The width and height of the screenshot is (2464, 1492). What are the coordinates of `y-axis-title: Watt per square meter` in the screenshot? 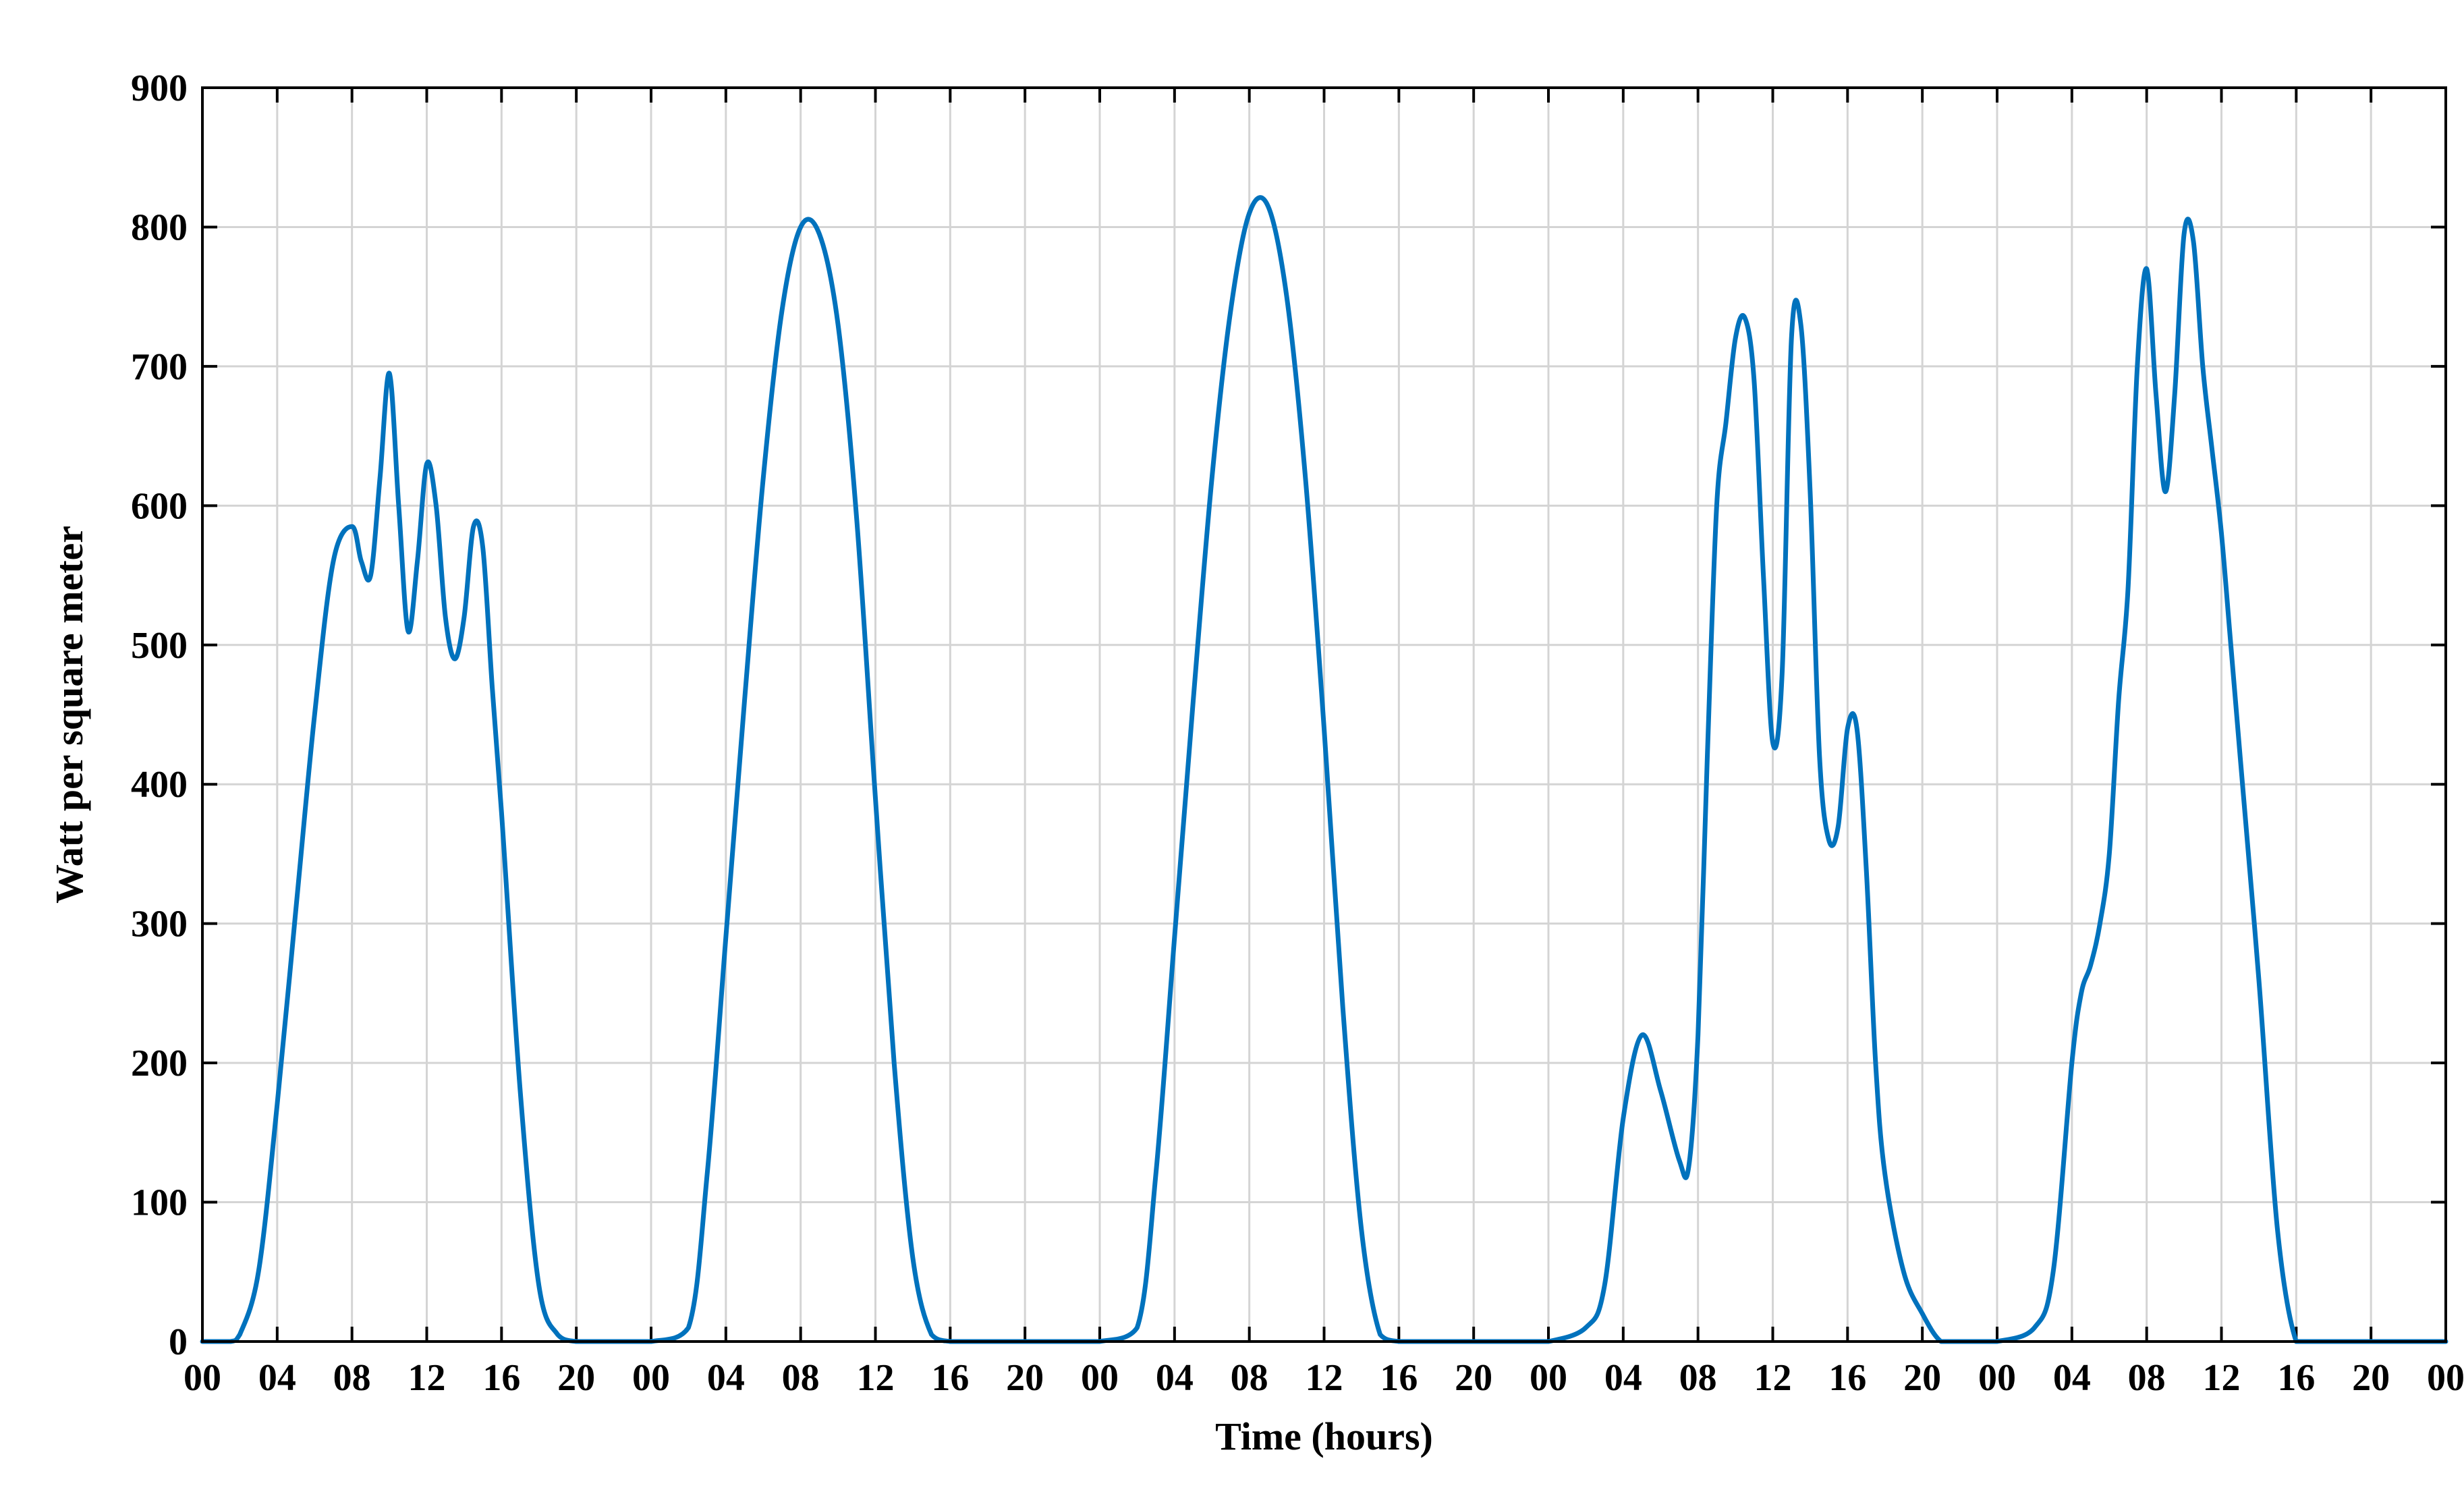 It's located at (69, 715).